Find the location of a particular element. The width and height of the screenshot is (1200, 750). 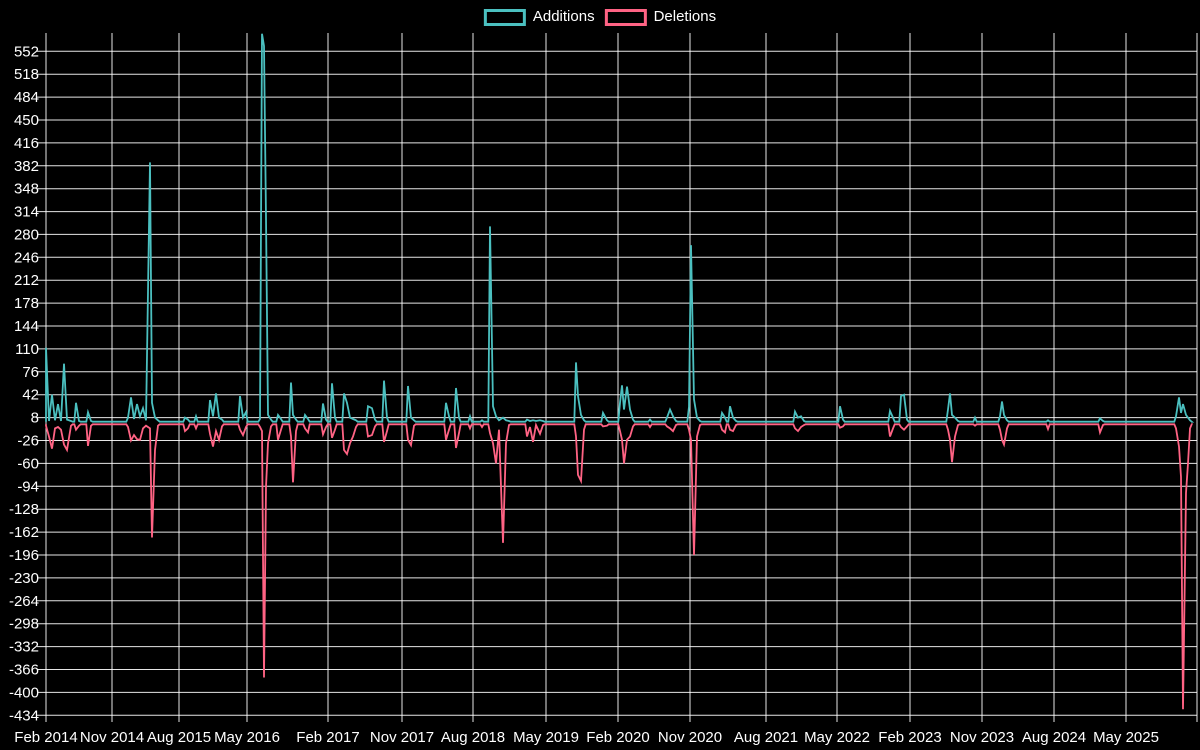

svg-text: -26 is located at coordinates (28, 441).